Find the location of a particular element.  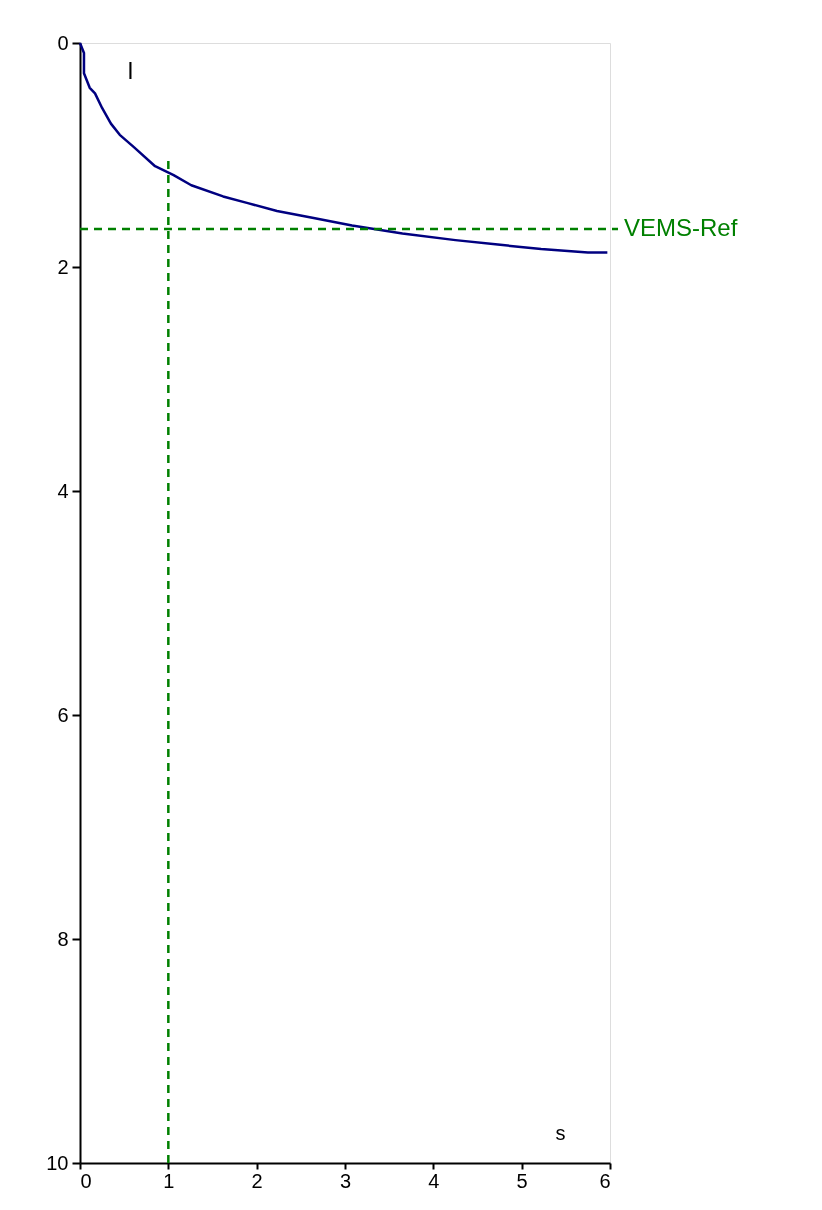

x-tick-label: 3 is located at coordinates (345, 1180).